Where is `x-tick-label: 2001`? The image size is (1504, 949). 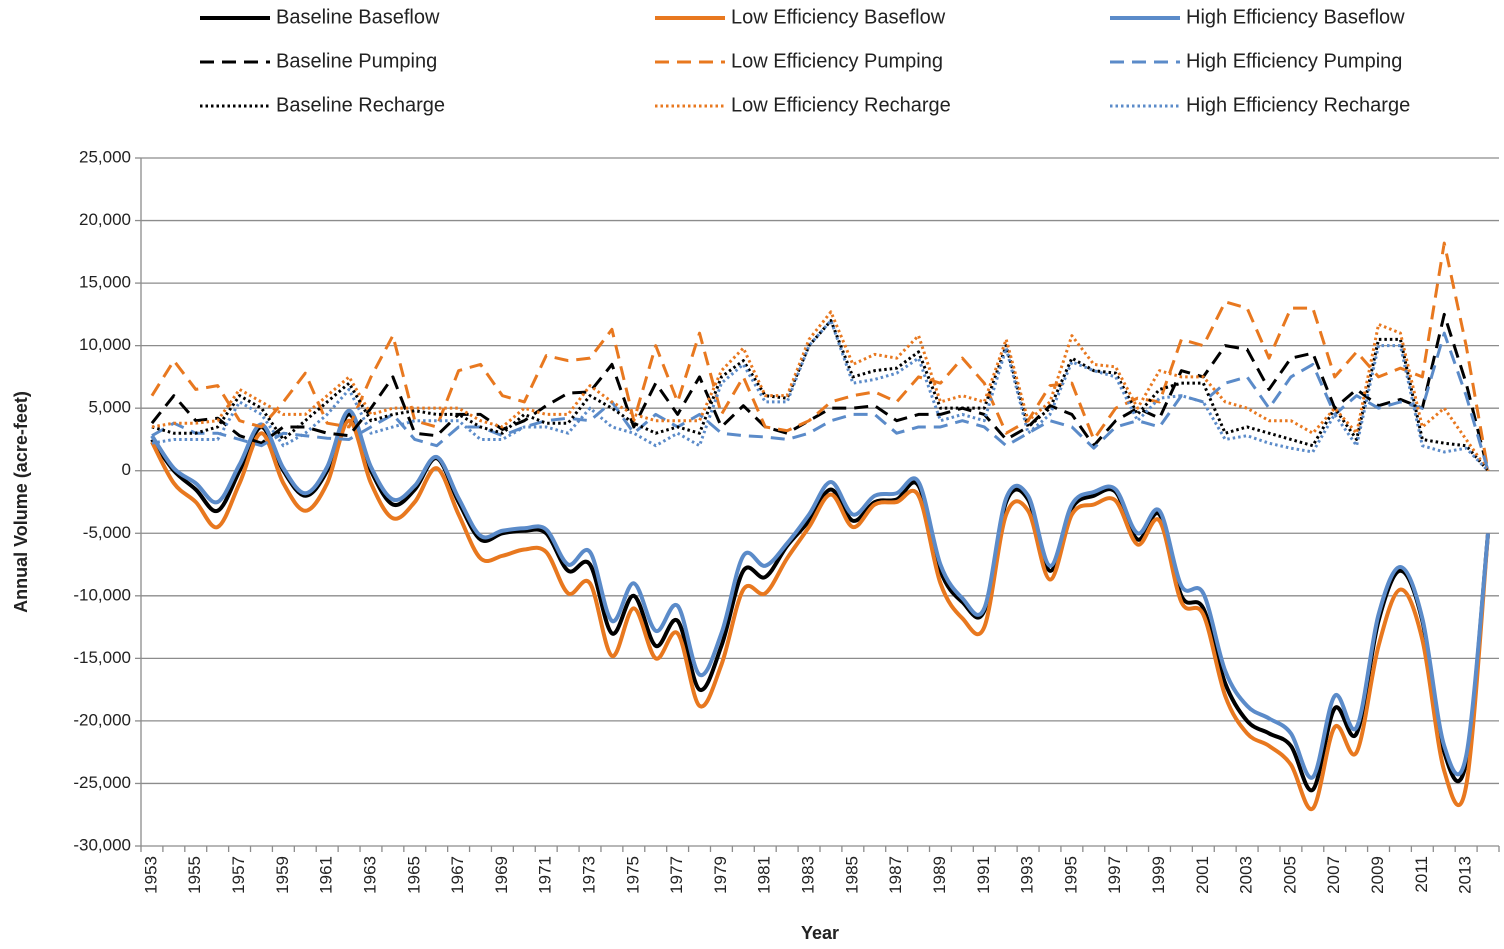 x-tick-label: 2001 is located at coordinates (1202, 875).